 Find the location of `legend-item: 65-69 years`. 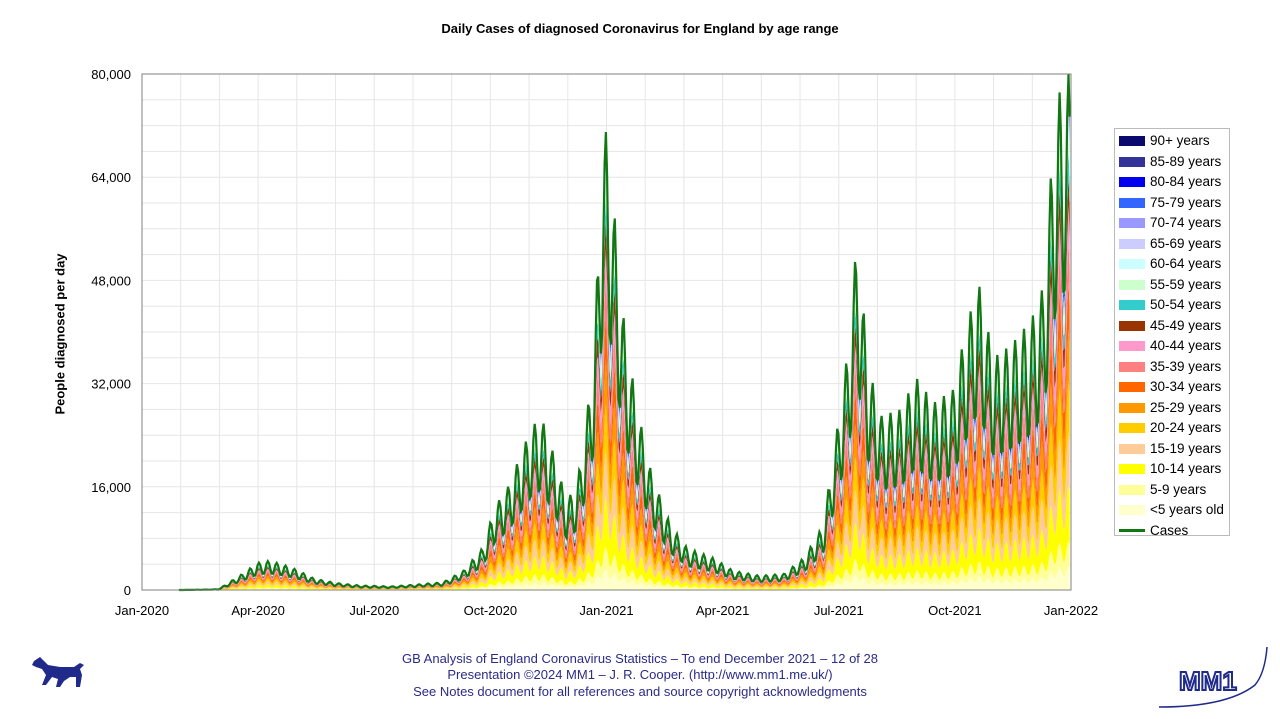

legend-item: 65-69 years is located at coordinates (1170, 244).